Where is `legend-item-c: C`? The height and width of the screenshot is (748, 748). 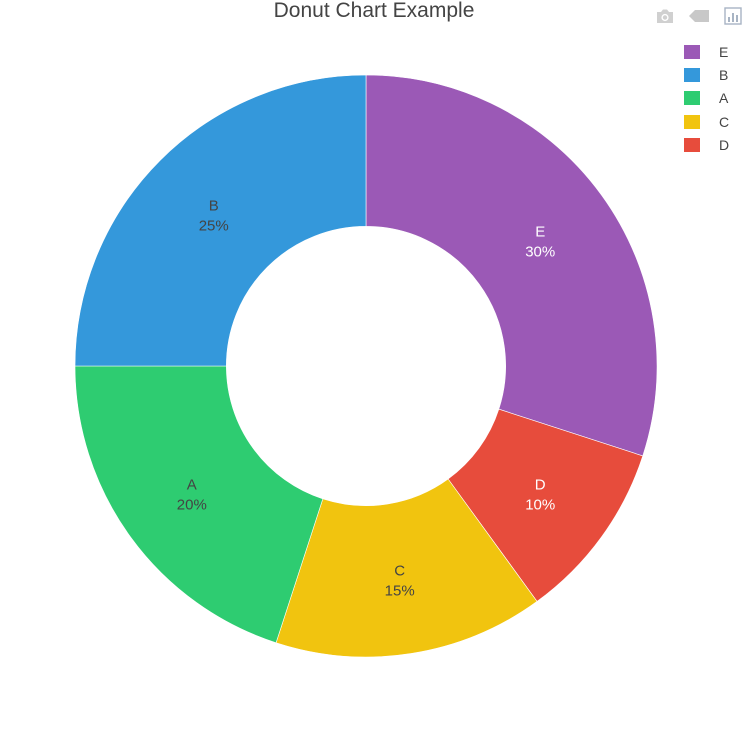 legend-item-c: C is located at coordinates (706, 121).